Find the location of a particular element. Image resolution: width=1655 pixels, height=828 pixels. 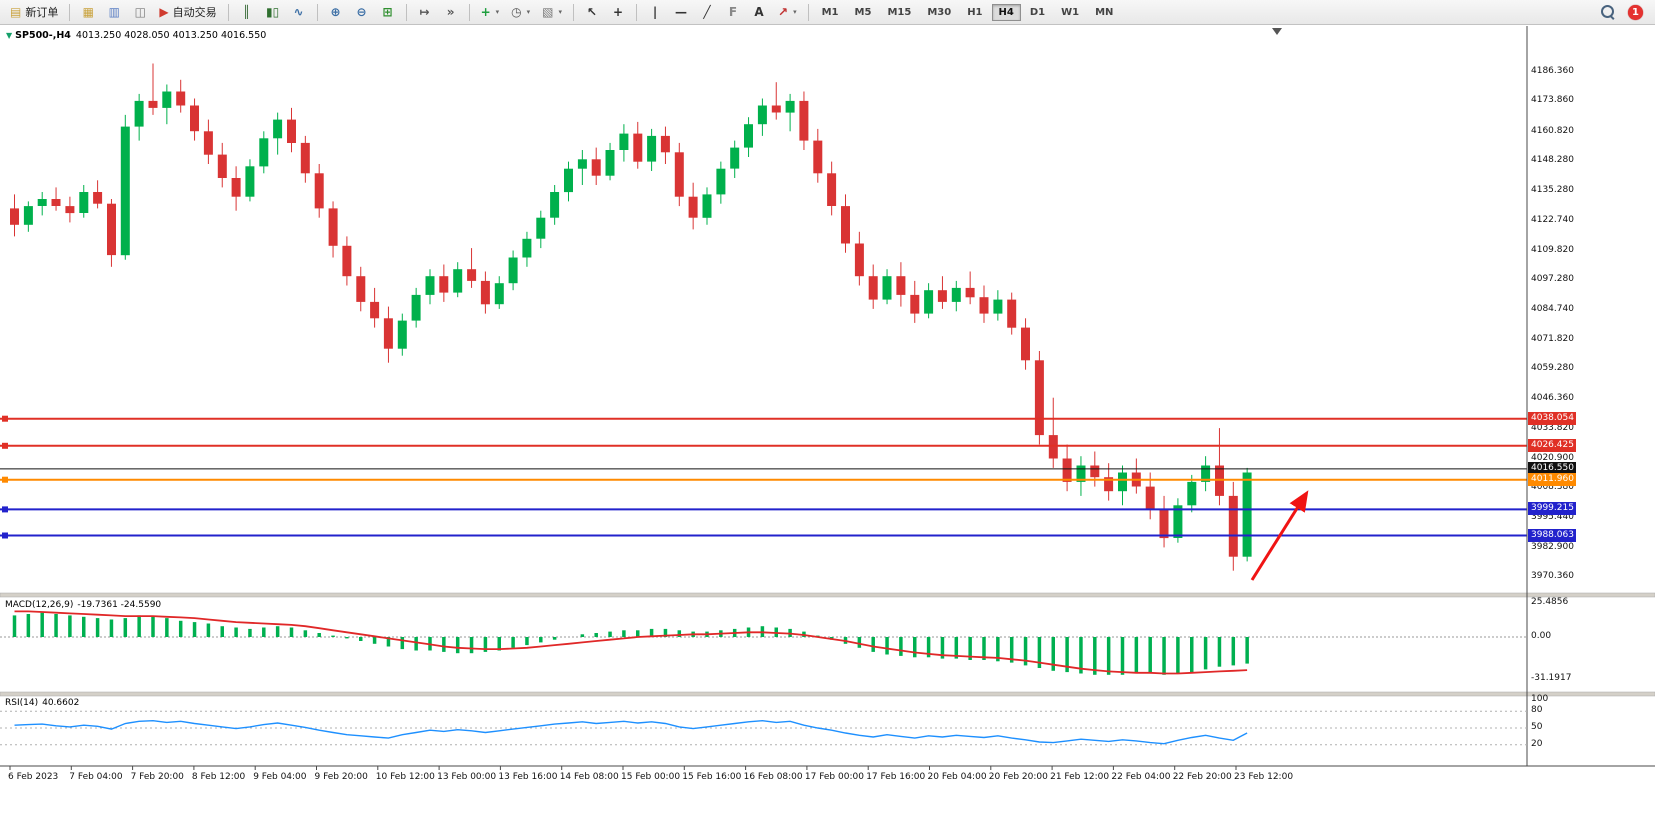

timeframe-h1: H1 is located at coordinates (975, 12).